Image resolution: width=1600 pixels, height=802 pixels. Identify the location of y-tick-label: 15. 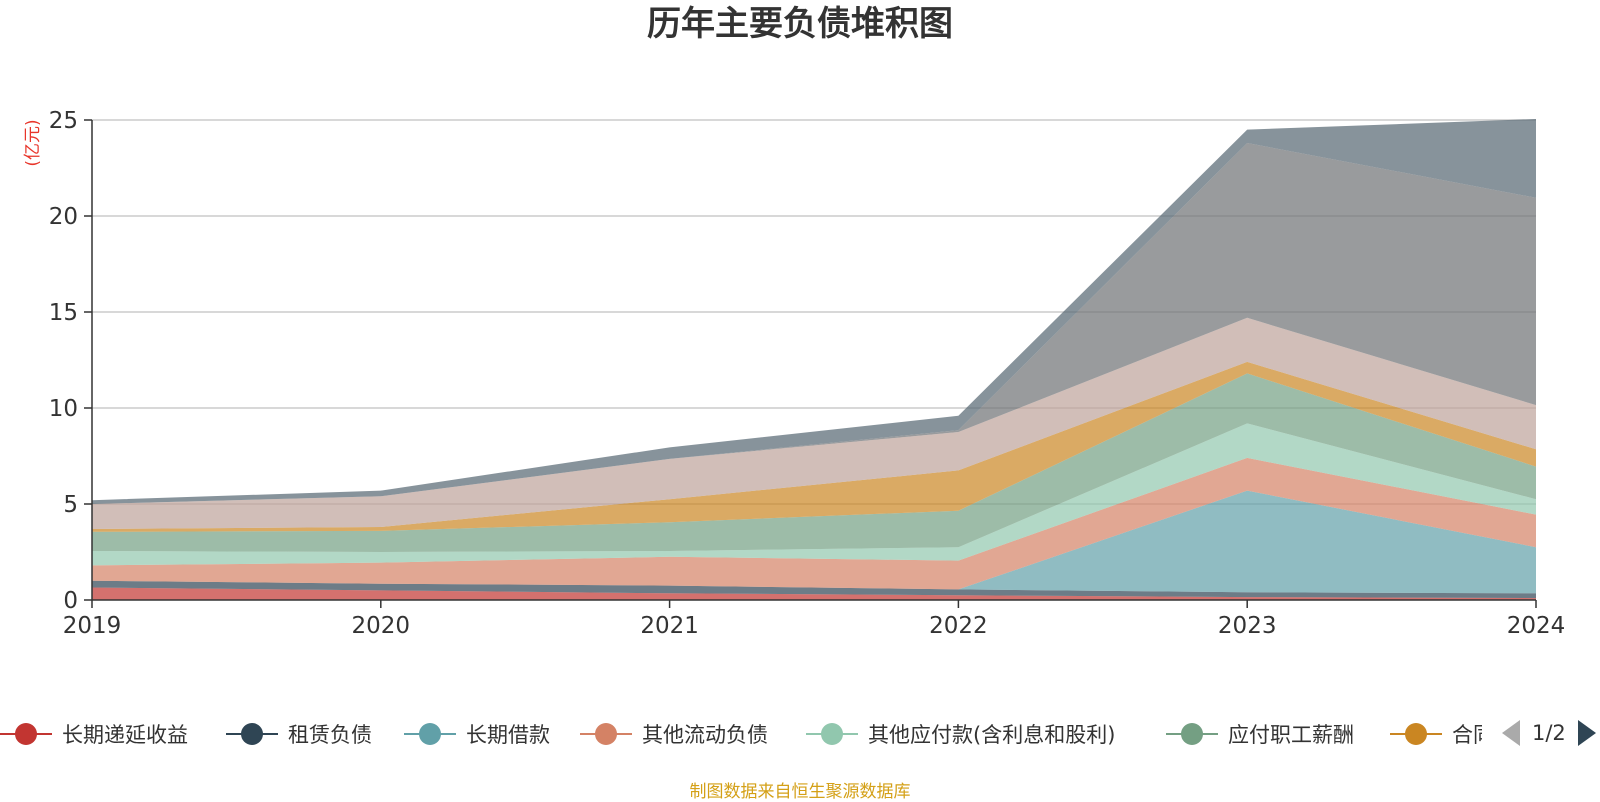
(63, 313).